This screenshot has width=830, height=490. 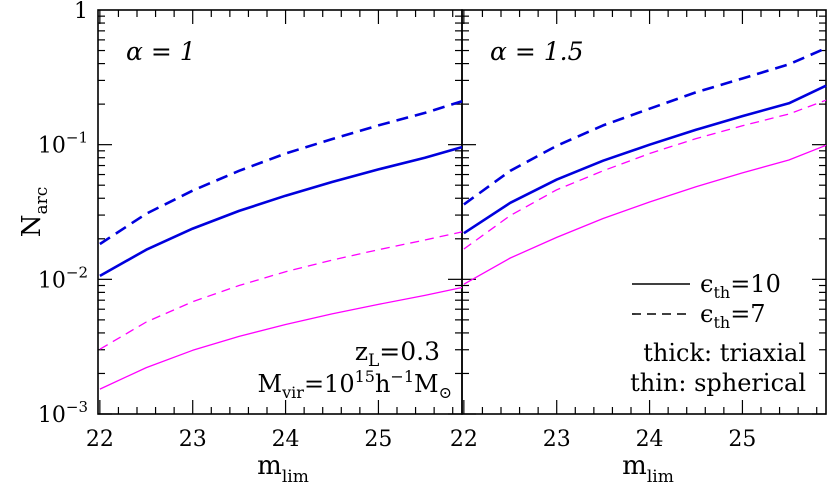 What do you see at coordinates (402, 376) in the screenshot?
I see `mass-expm1: −1` at bounding box center [402, 376].